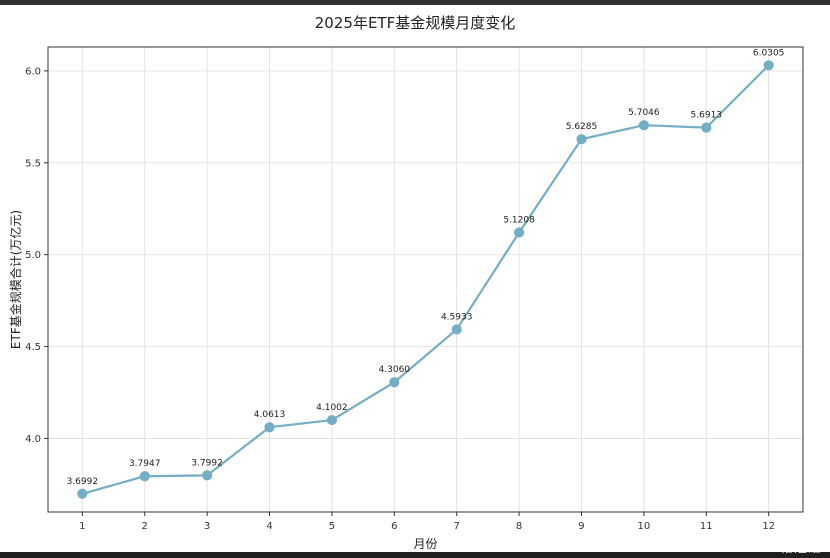  I want to click on data-label: 3.7947, so click(145, 464).